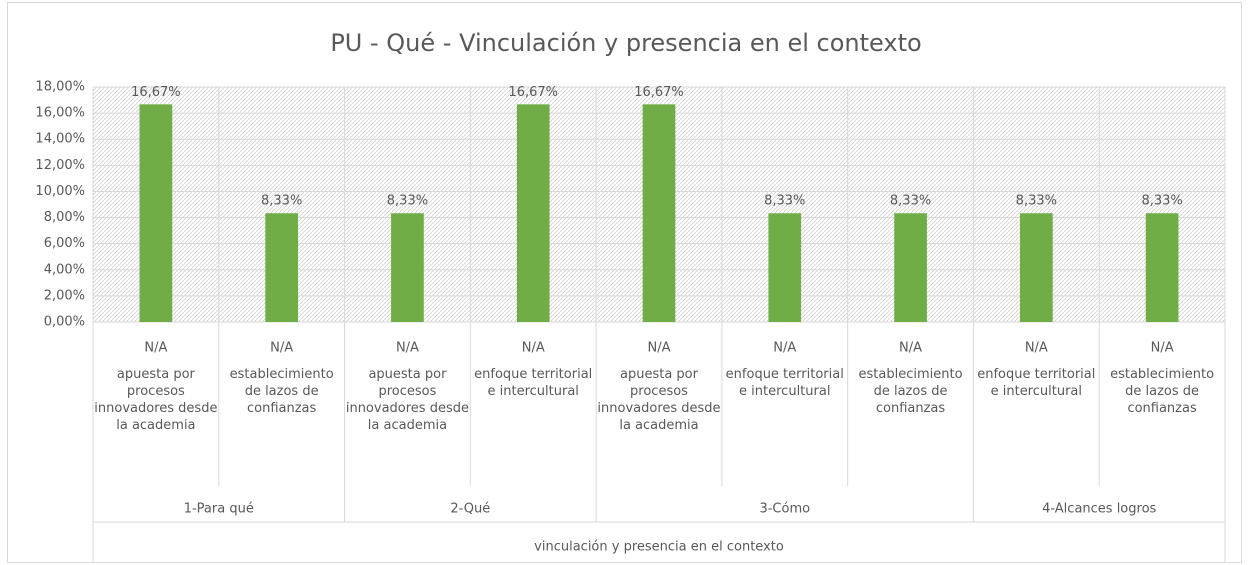 This screenshot has width=1249, height=565. Describe the element at coordinates (60, 191) in the screenshot. I see `y-tick-label: 10,00%` at that location.